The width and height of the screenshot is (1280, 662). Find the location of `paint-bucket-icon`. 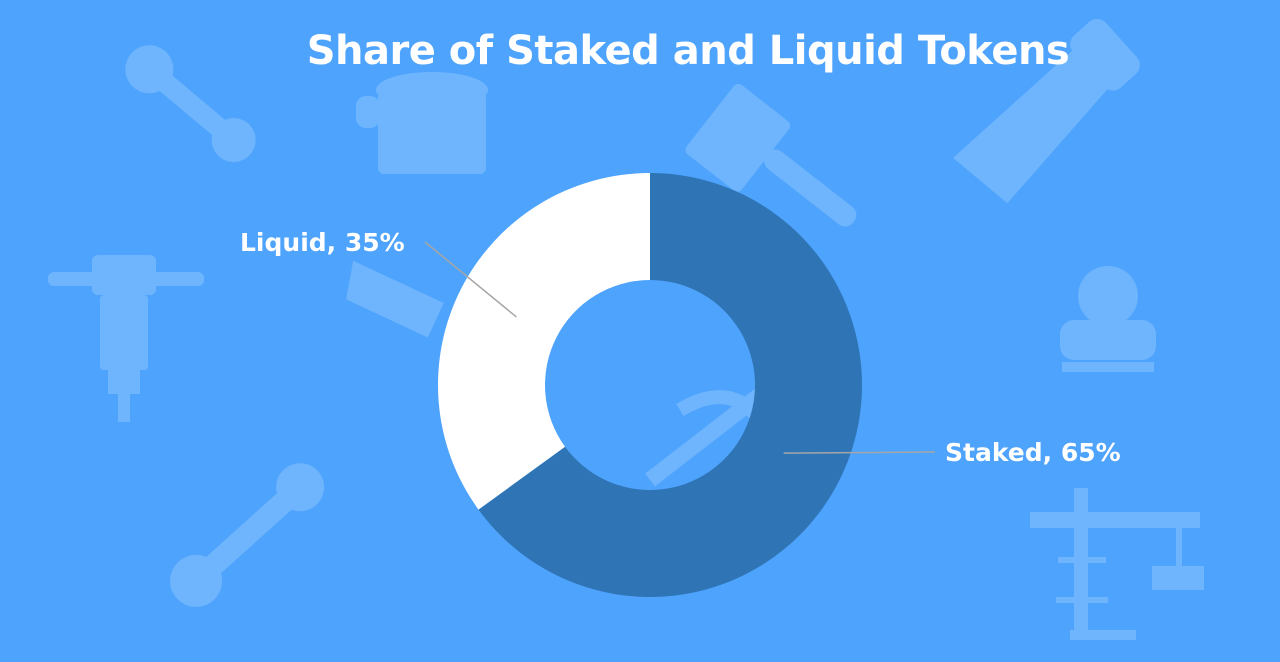

paint-bucket-icon is located at coordinates (422, 123).